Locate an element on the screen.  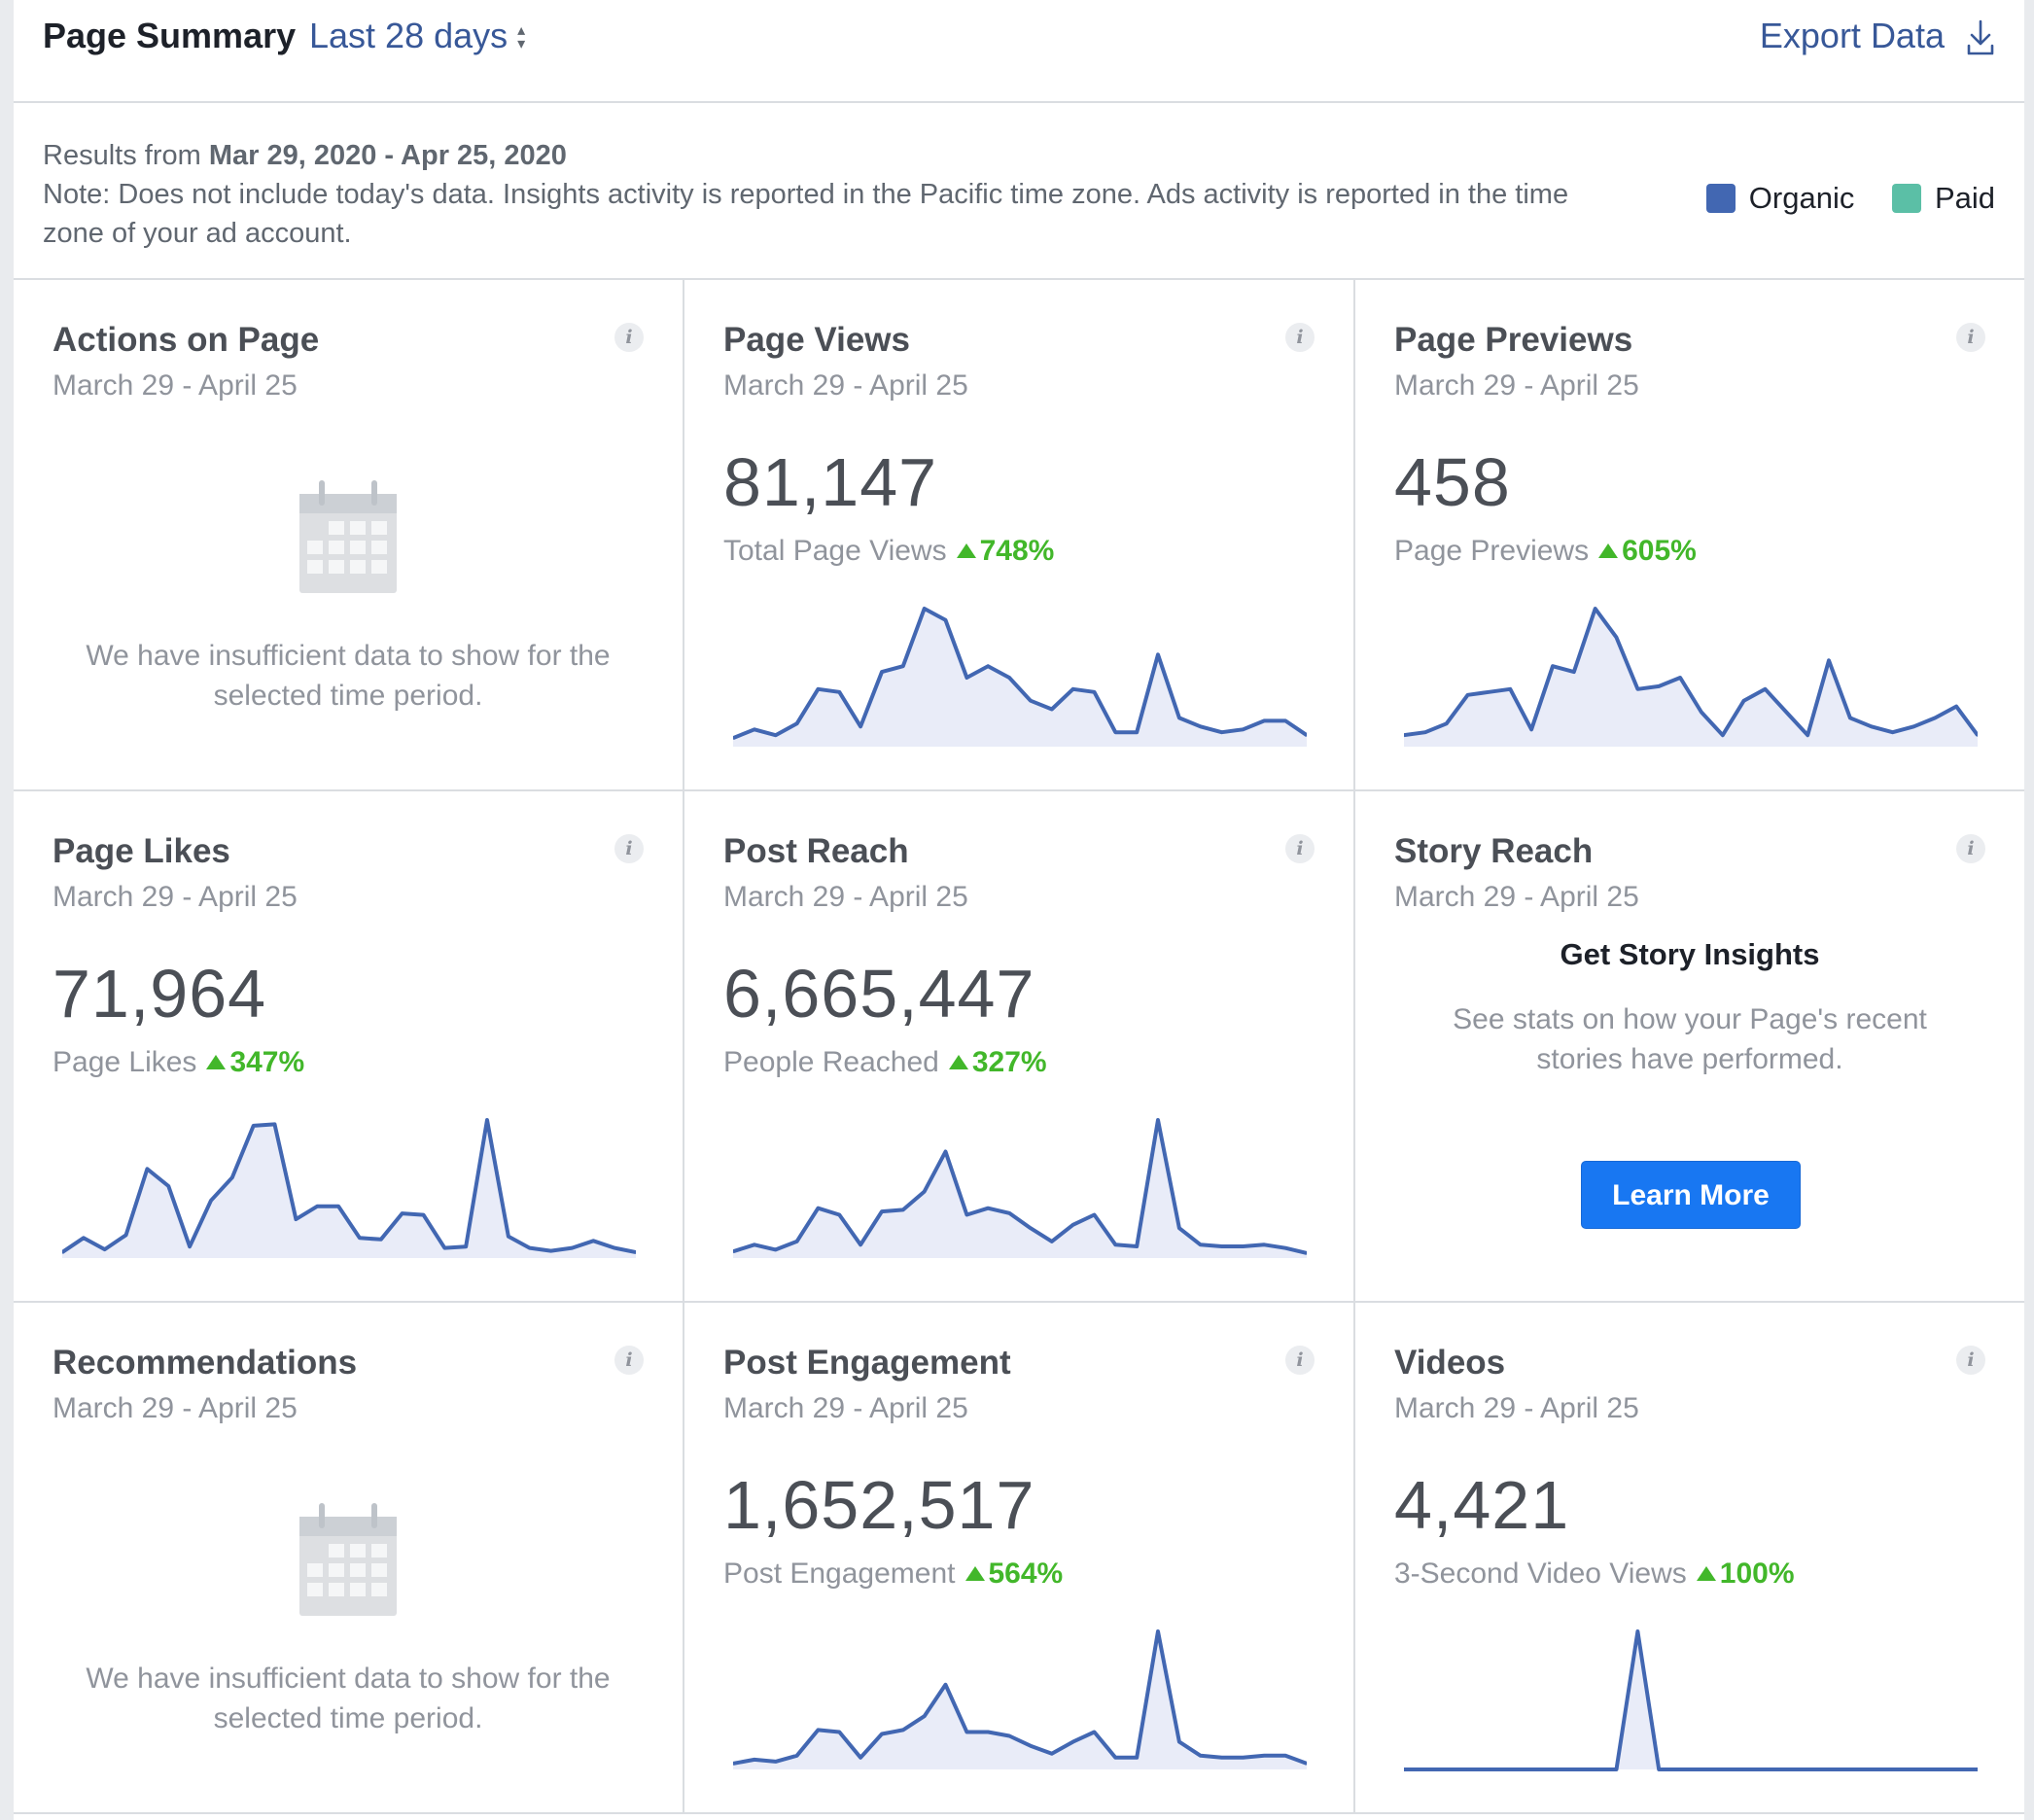
metric-caption: Post Engagement 564% is located at coordinates (893, 1574).